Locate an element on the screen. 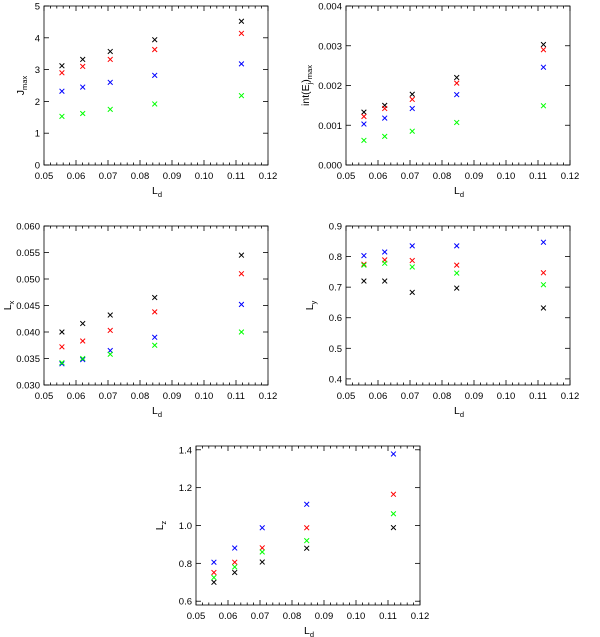  y-tick-label: 0.060 is located at coordinates (28, 227).